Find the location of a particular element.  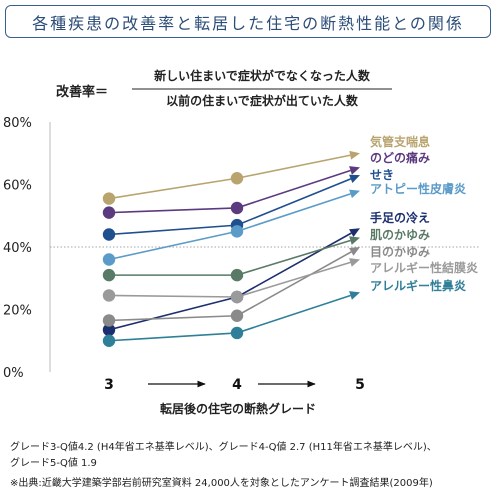

series-4-point is located at coordinates (109, 330).